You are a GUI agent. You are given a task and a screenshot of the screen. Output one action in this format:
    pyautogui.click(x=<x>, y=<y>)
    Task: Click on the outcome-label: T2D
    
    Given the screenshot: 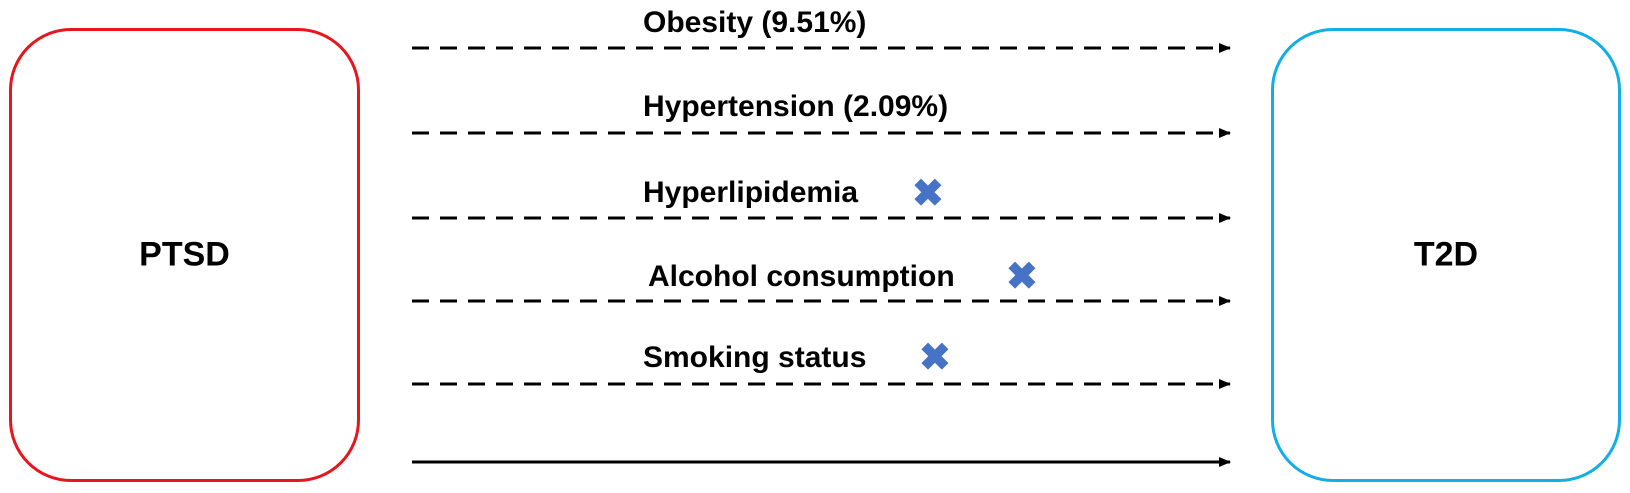 What is the action you would take?
    pyautogui.click(x=1446, y=254)
    